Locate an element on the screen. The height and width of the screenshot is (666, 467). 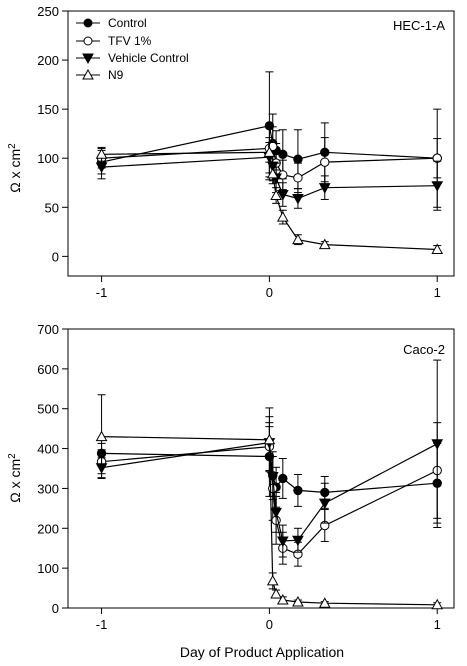
y-axis-label-top: Ω x cm2 is located at coordinates (15, 168).